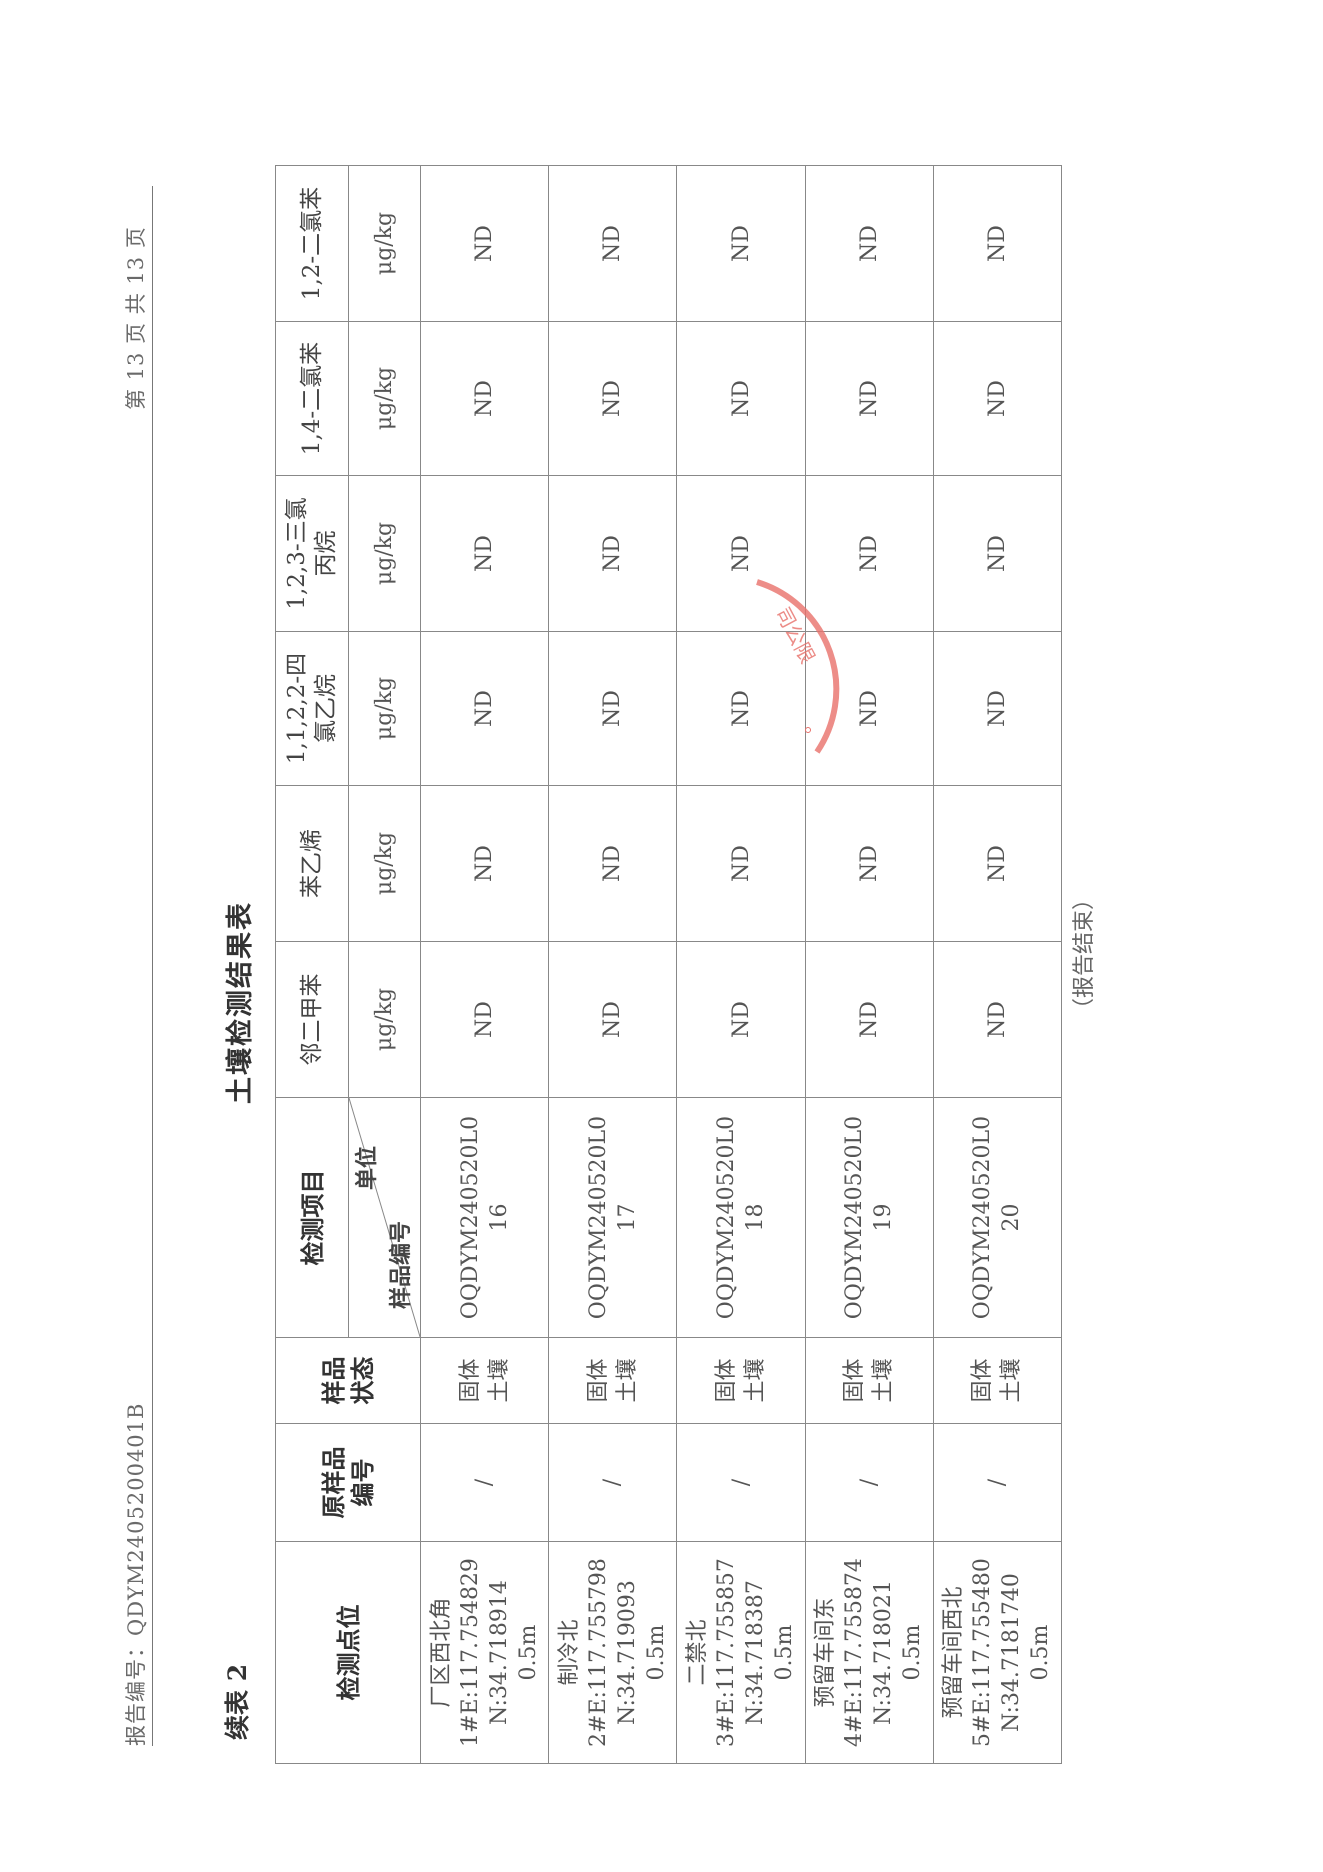 The width and height of the screenshot is (1323, 1872). What do you see at coordinates (348, 1652) in the screenshot?
I see `location-header: 检测点位` at bounding box center [348, 1652].